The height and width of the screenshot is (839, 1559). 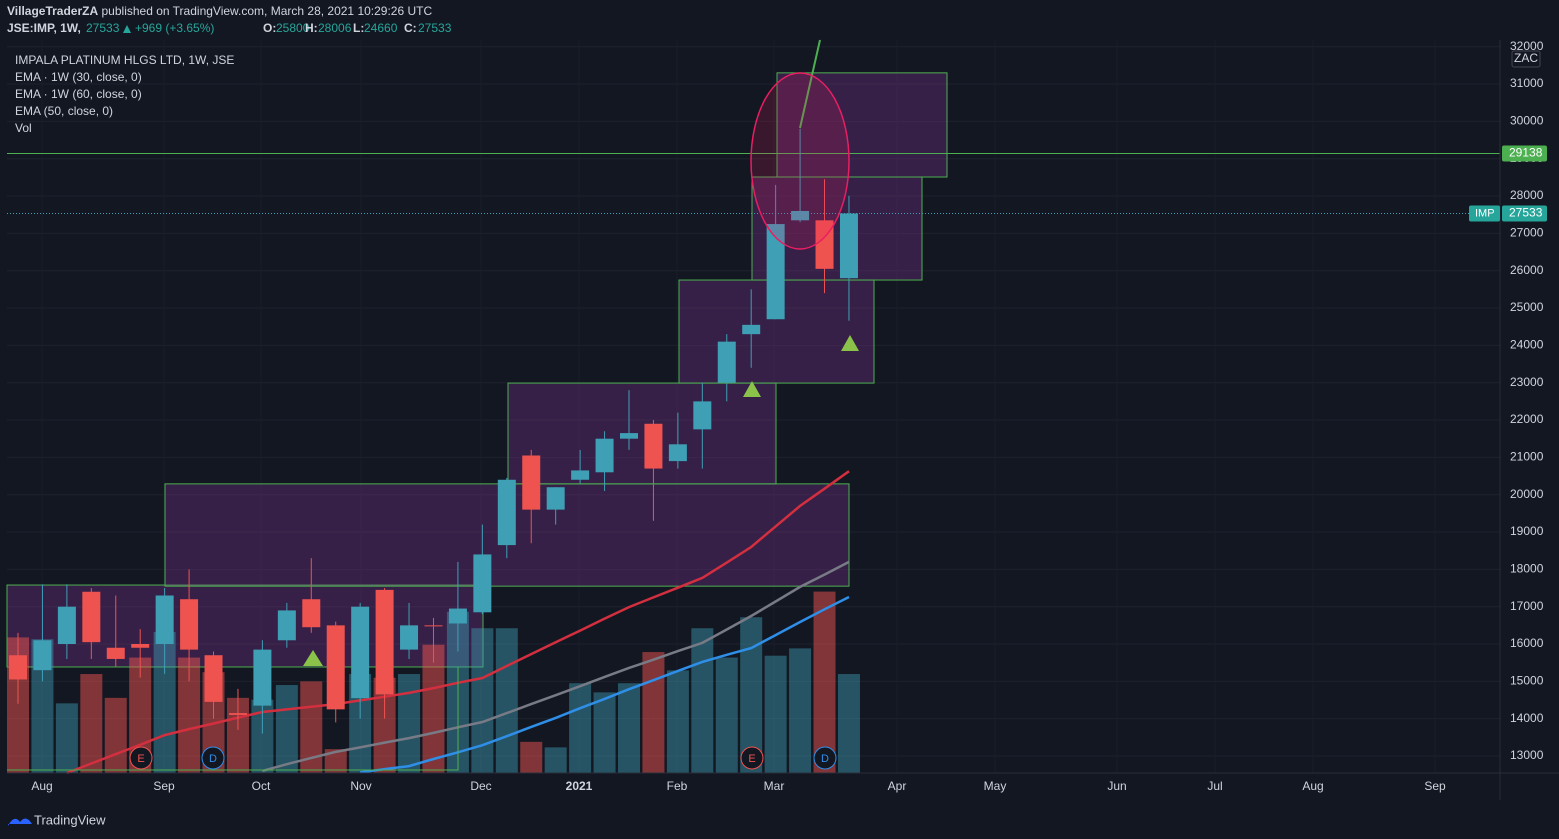 I want to click on y-tick-label: 23000, so click(x=1527, y=382).